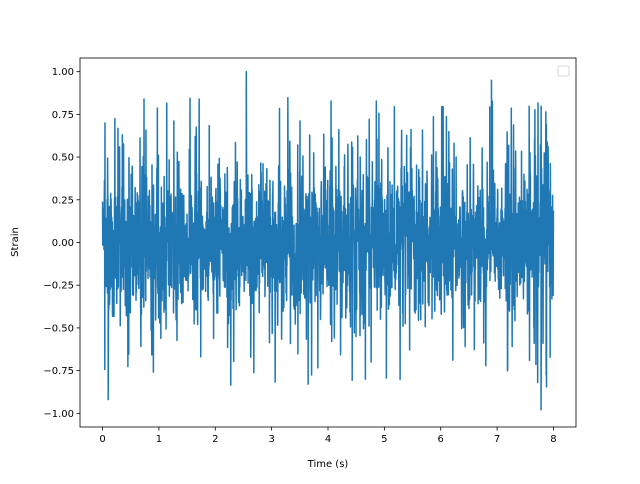 Image resolution: width=640 pixels, height=484 pixels. What do you see at coordinates (328, 439) in the screenshot?
I see `x-tick-label: 4` at bounding box center [328, 439].